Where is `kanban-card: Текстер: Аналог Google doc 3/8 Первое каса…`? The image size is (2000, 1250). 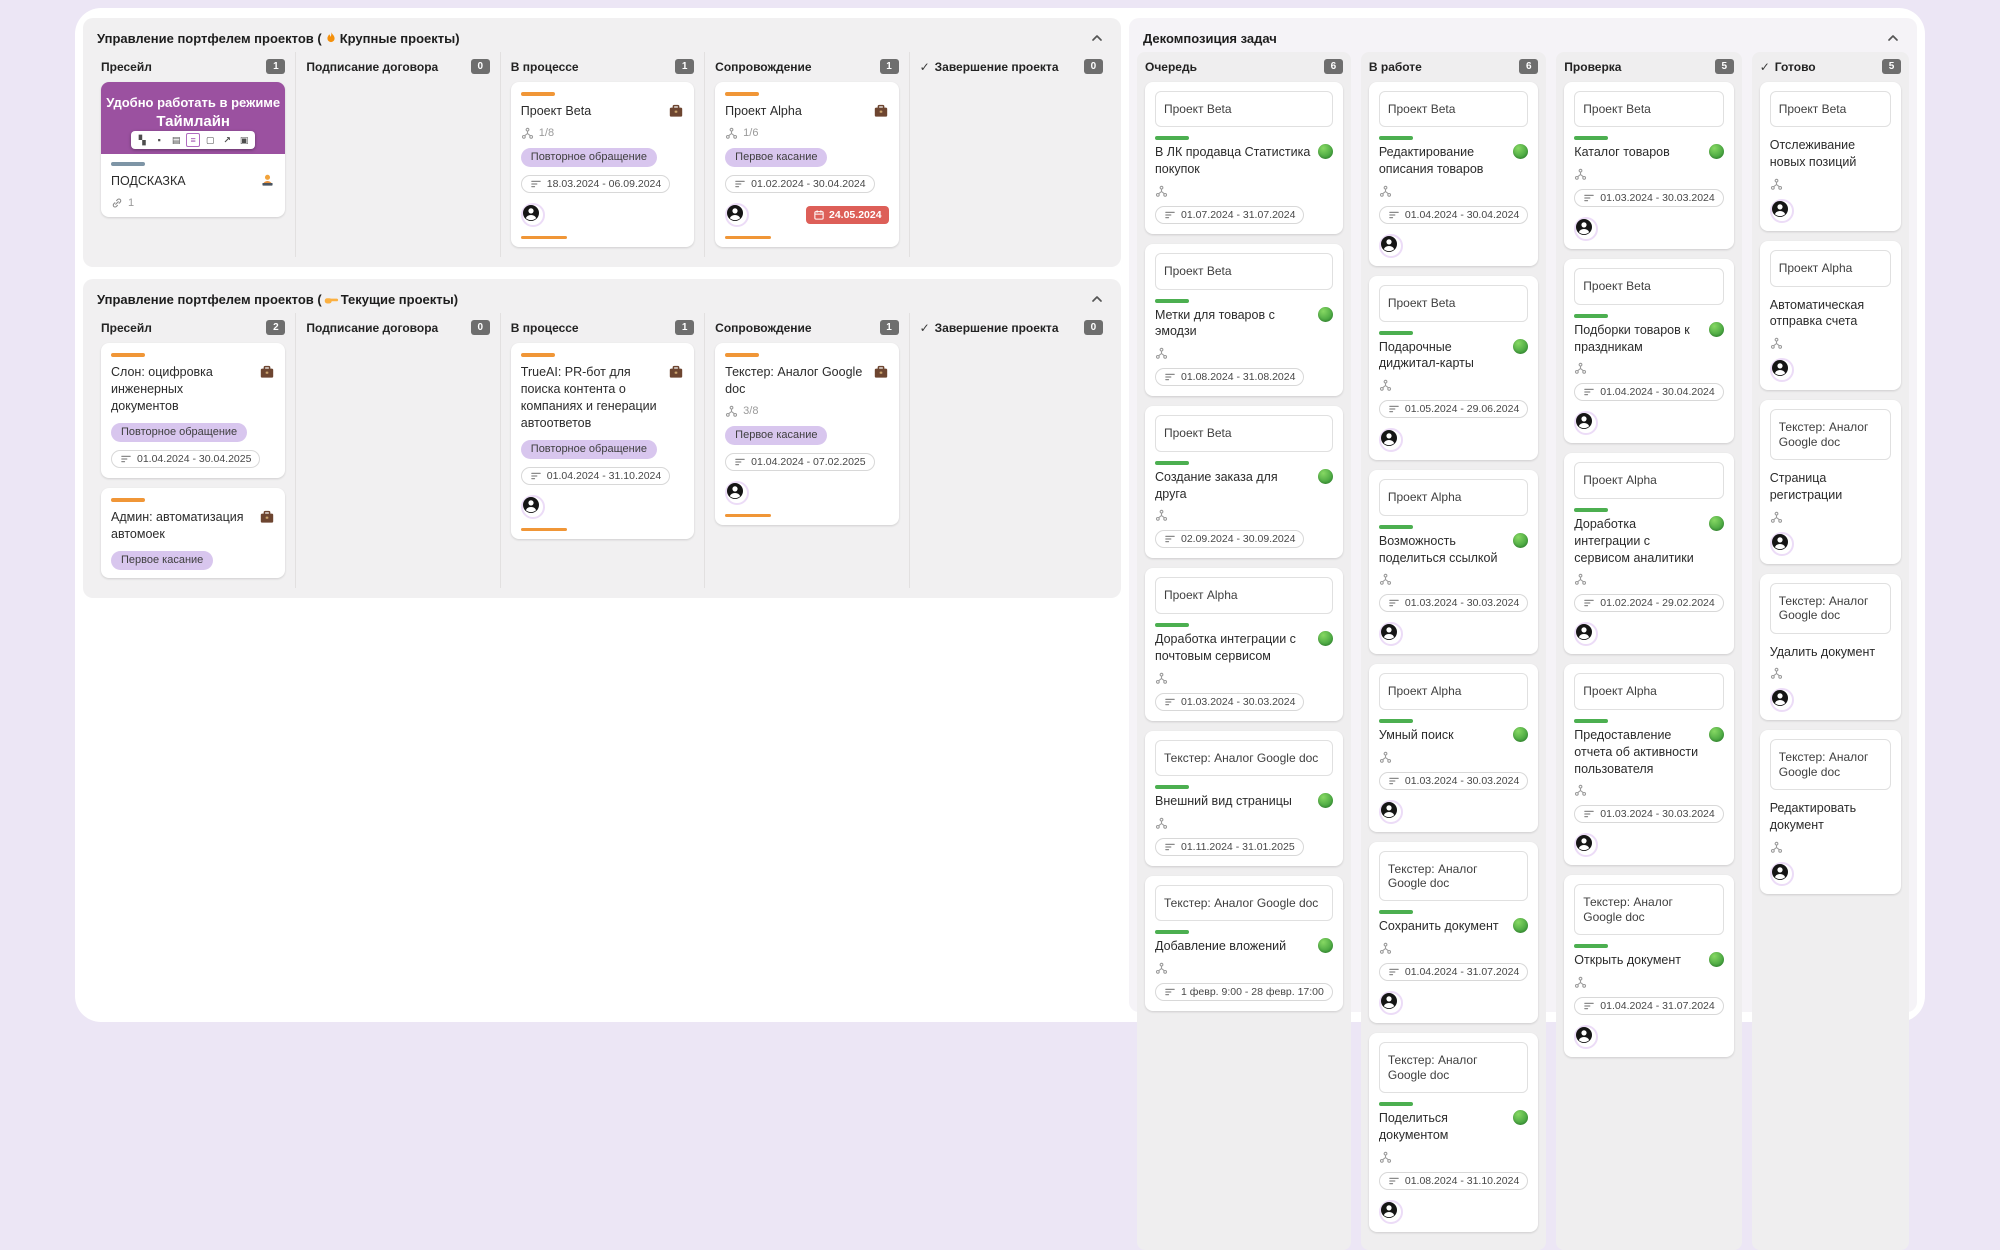 kanban-card: Текстер: Аналог Google doc 3/8 Первое каса… is located at coordinates (807, 434).